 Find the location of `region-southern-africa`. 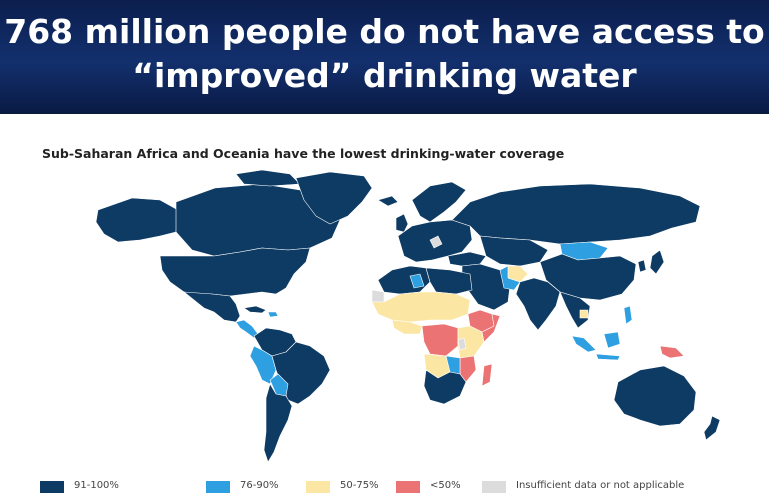

region-southern-africa is located at coordinates (445, 387).